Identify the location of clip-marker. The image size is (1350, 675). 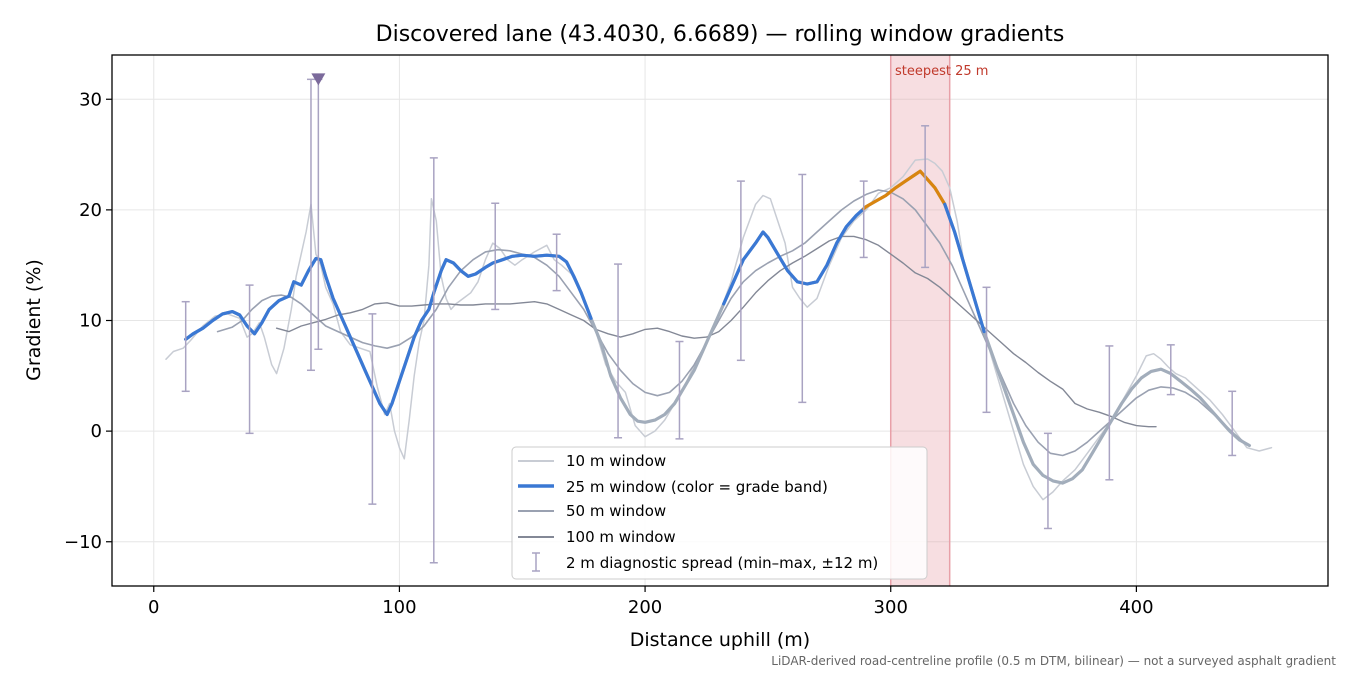
(318, 79).